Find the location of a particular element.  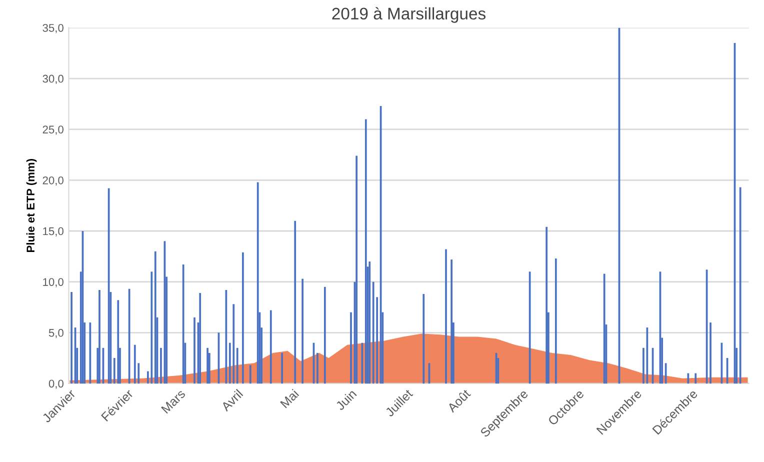

x-tick-label: Juin is located at coordinates (345, 399).